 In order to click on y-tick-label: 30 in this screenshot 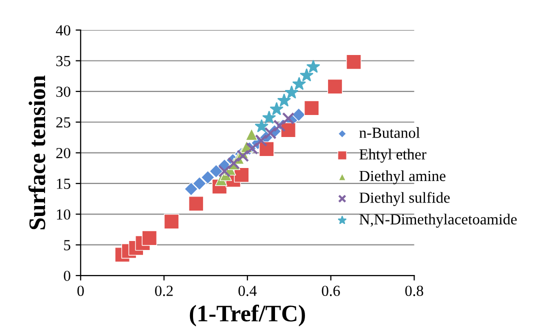, I will do `click(63, 91)`.